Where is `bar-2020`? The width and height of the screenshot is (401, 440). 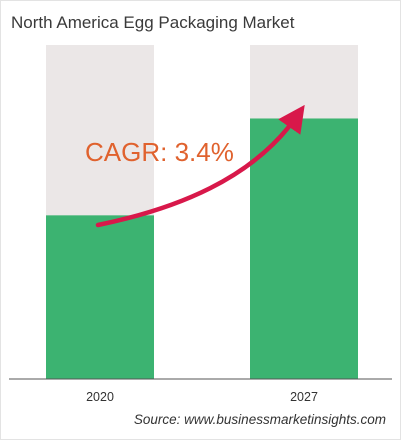
bar-2020 is located at coordinates (100, 297).